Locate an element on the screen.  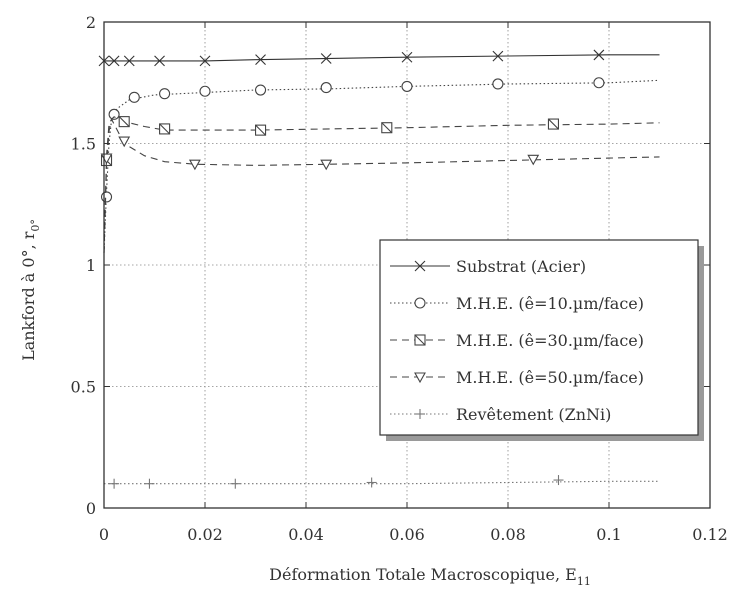
x-tick-label: 0.06 is located at coordinates (407, 534).